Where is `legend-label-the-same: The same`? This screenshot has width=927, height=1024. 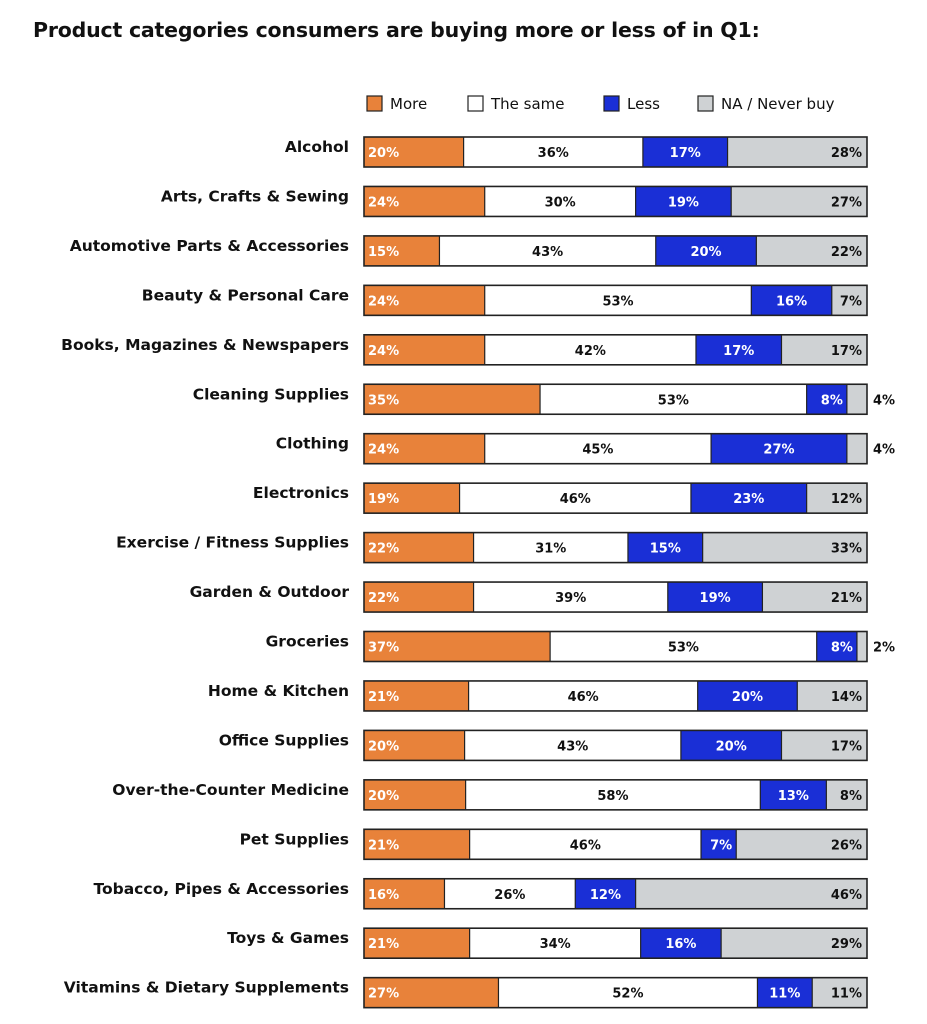 legend-label-the-same: The same is located at coordinates (527, 104).